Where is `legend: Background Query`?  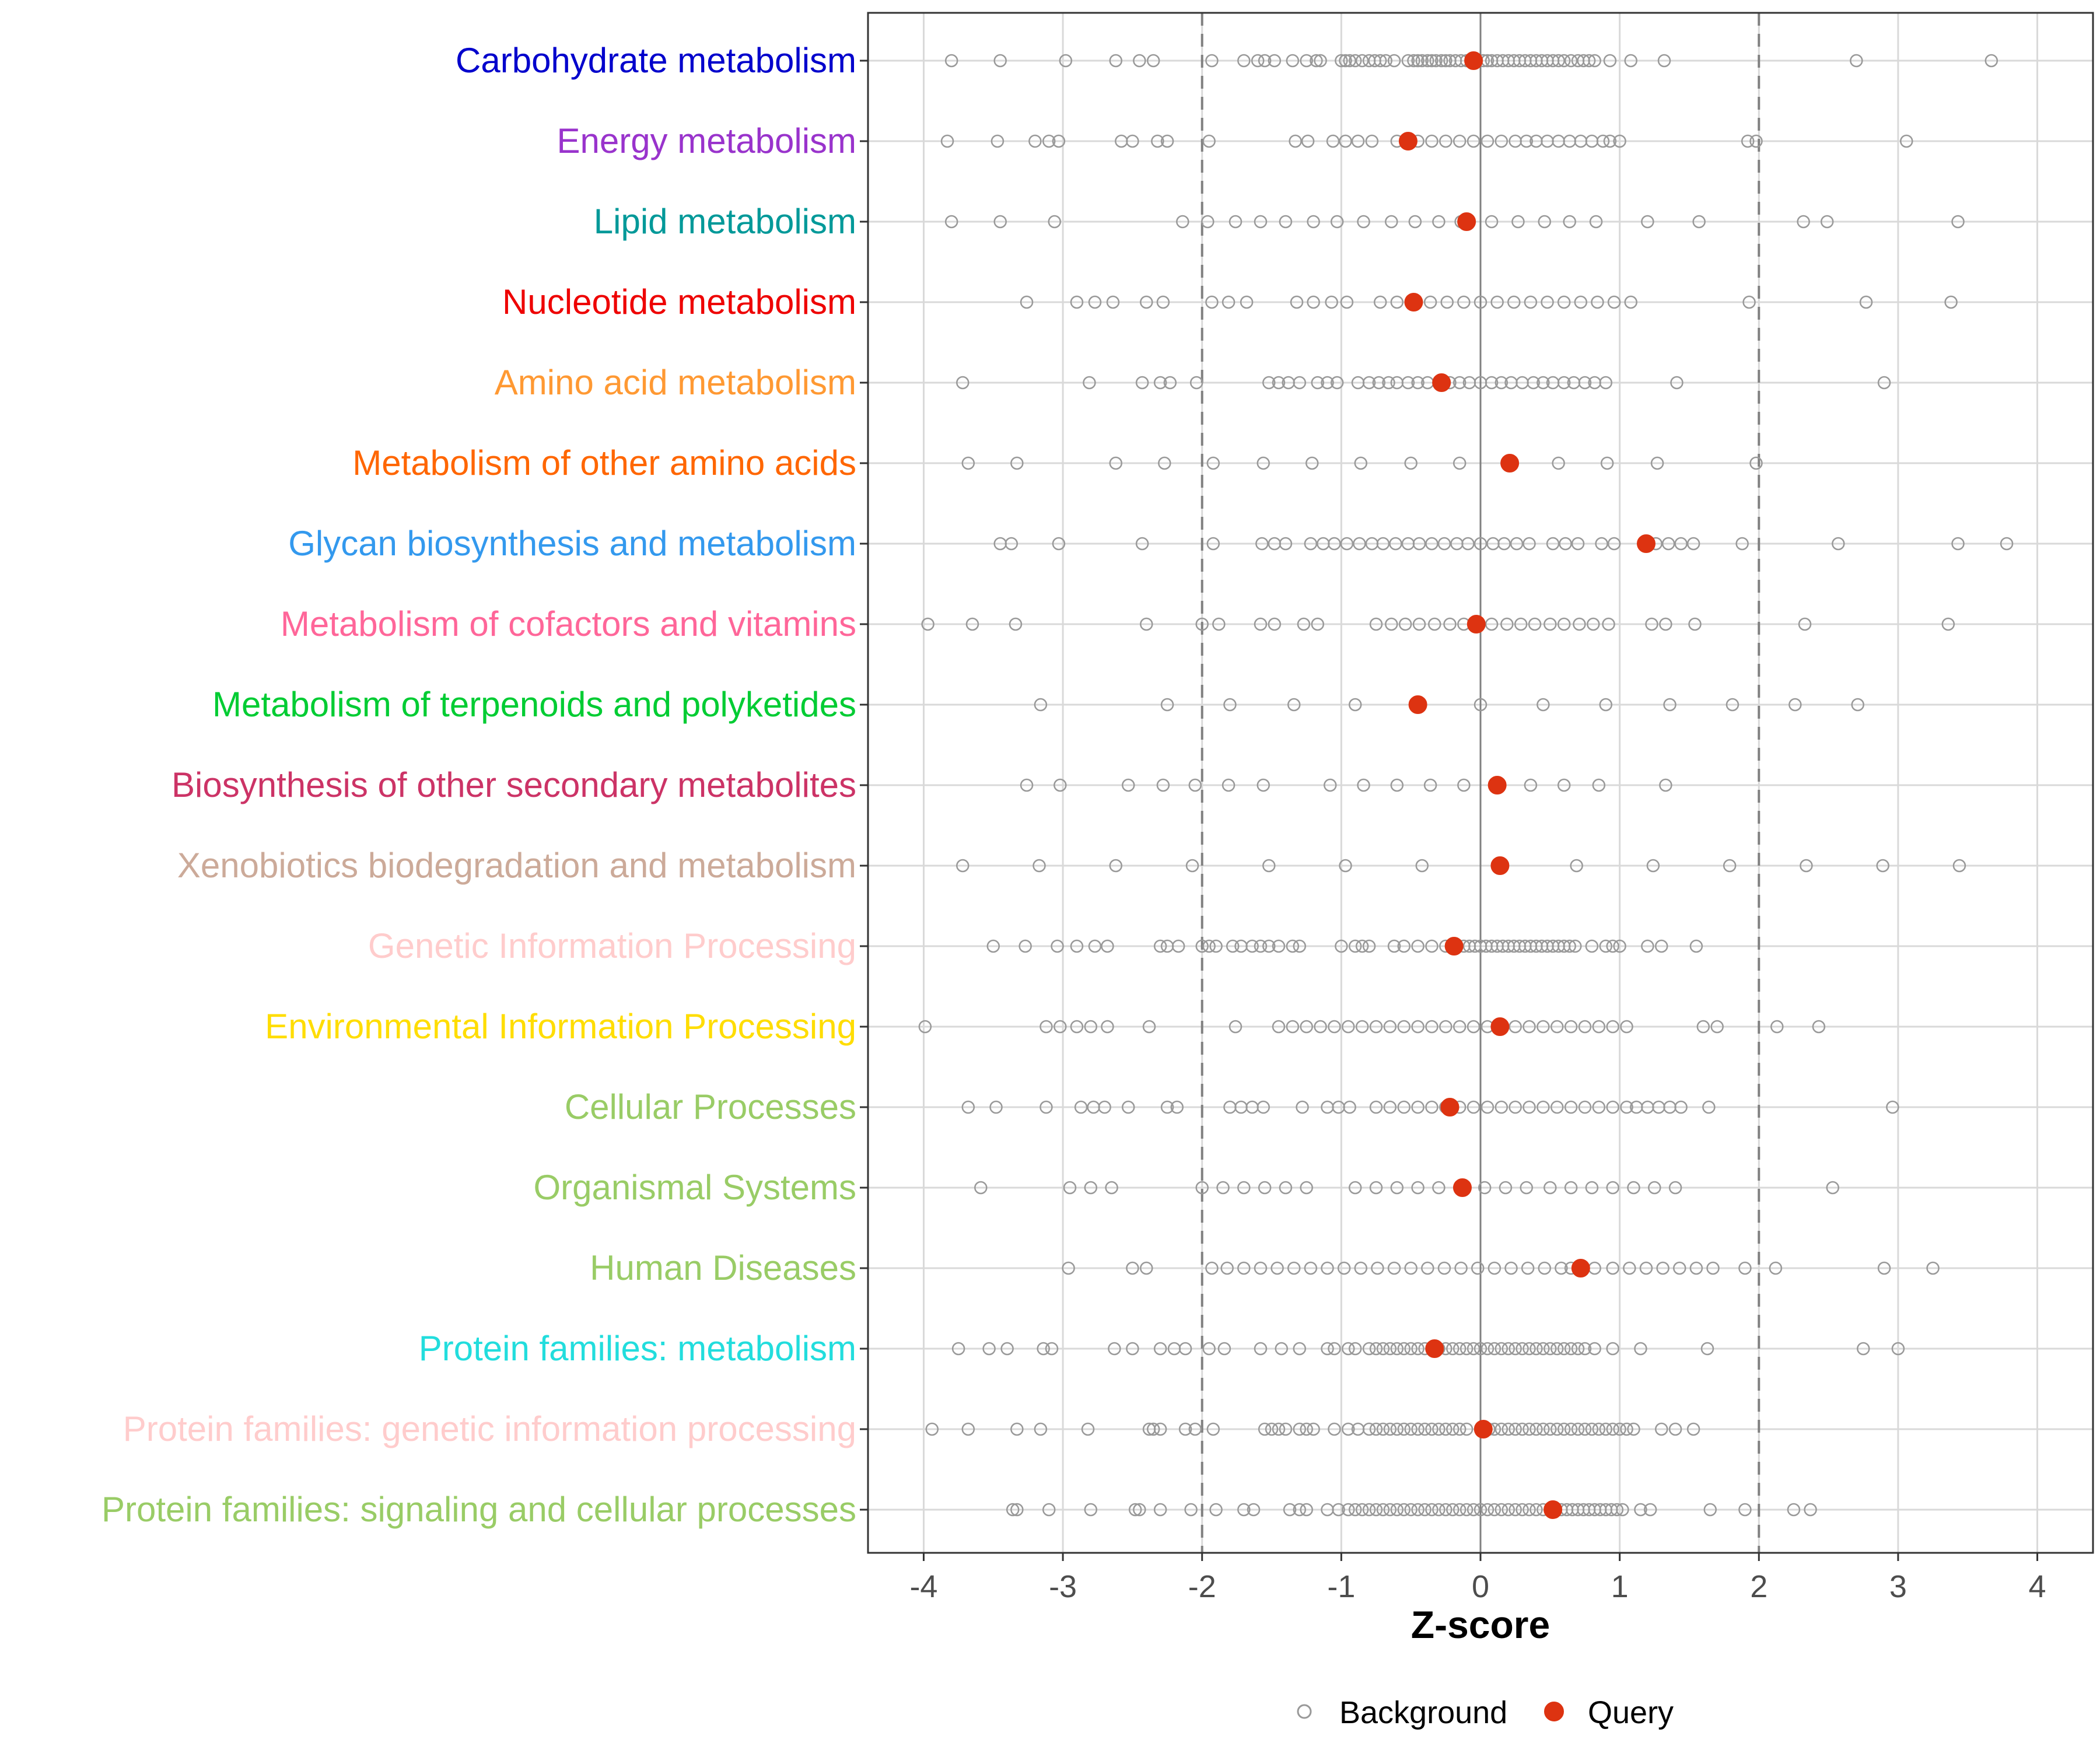
legend: Background Query is located at coordinates (1485, 1712).